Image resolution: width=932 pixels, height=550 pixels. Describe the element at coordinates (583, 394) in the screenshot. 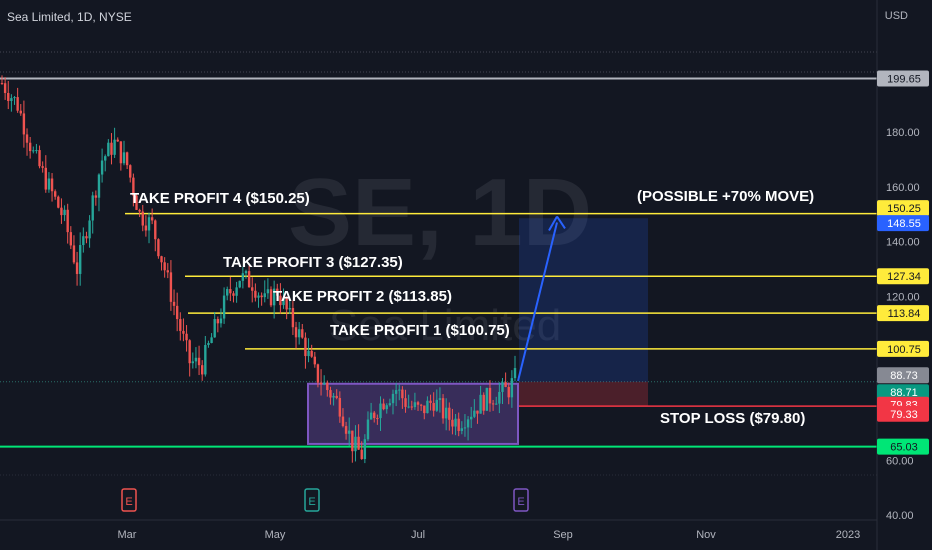

I see `loss-zone` at that location.